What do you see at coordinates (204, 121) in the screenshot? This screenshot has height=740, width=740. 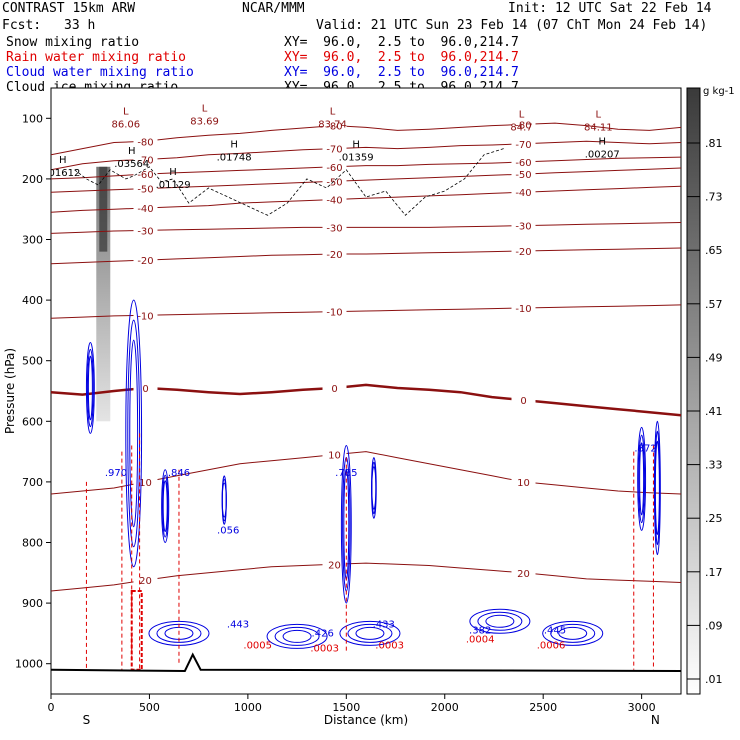 I see `extremum-value: 83.69` at bounding box center [204, 121].